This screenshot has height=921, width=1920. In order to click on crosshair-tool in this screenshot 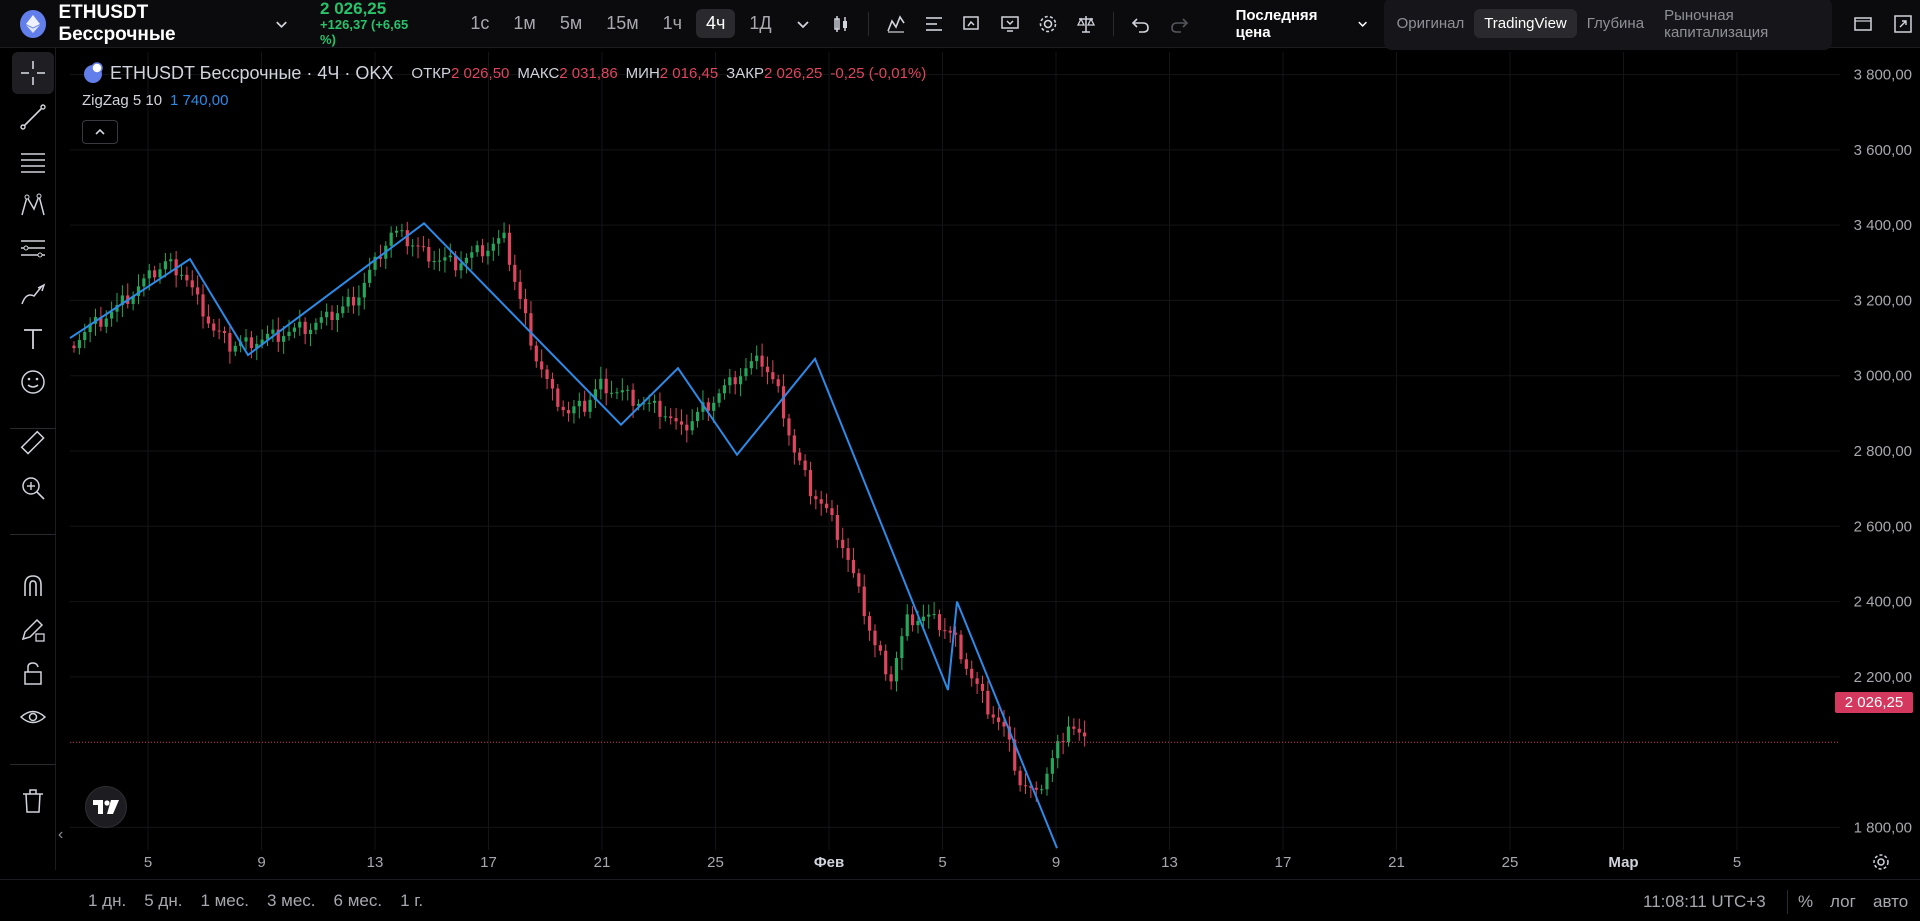, I will do `click(33, 73)`.